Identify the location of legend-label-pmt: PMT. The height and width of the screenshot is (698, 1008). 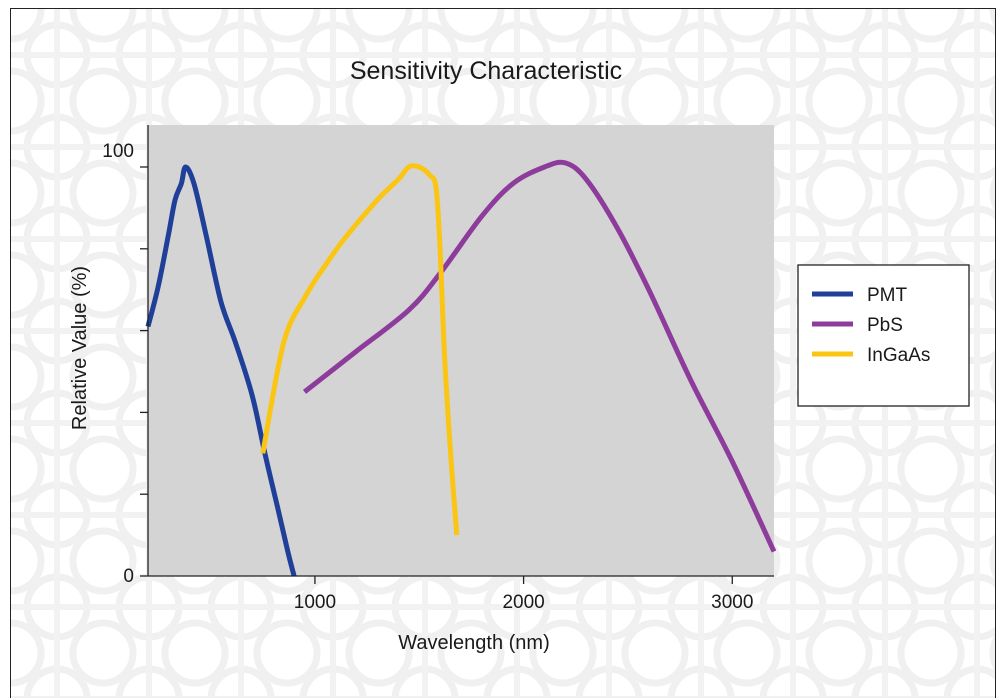
(887, 295).